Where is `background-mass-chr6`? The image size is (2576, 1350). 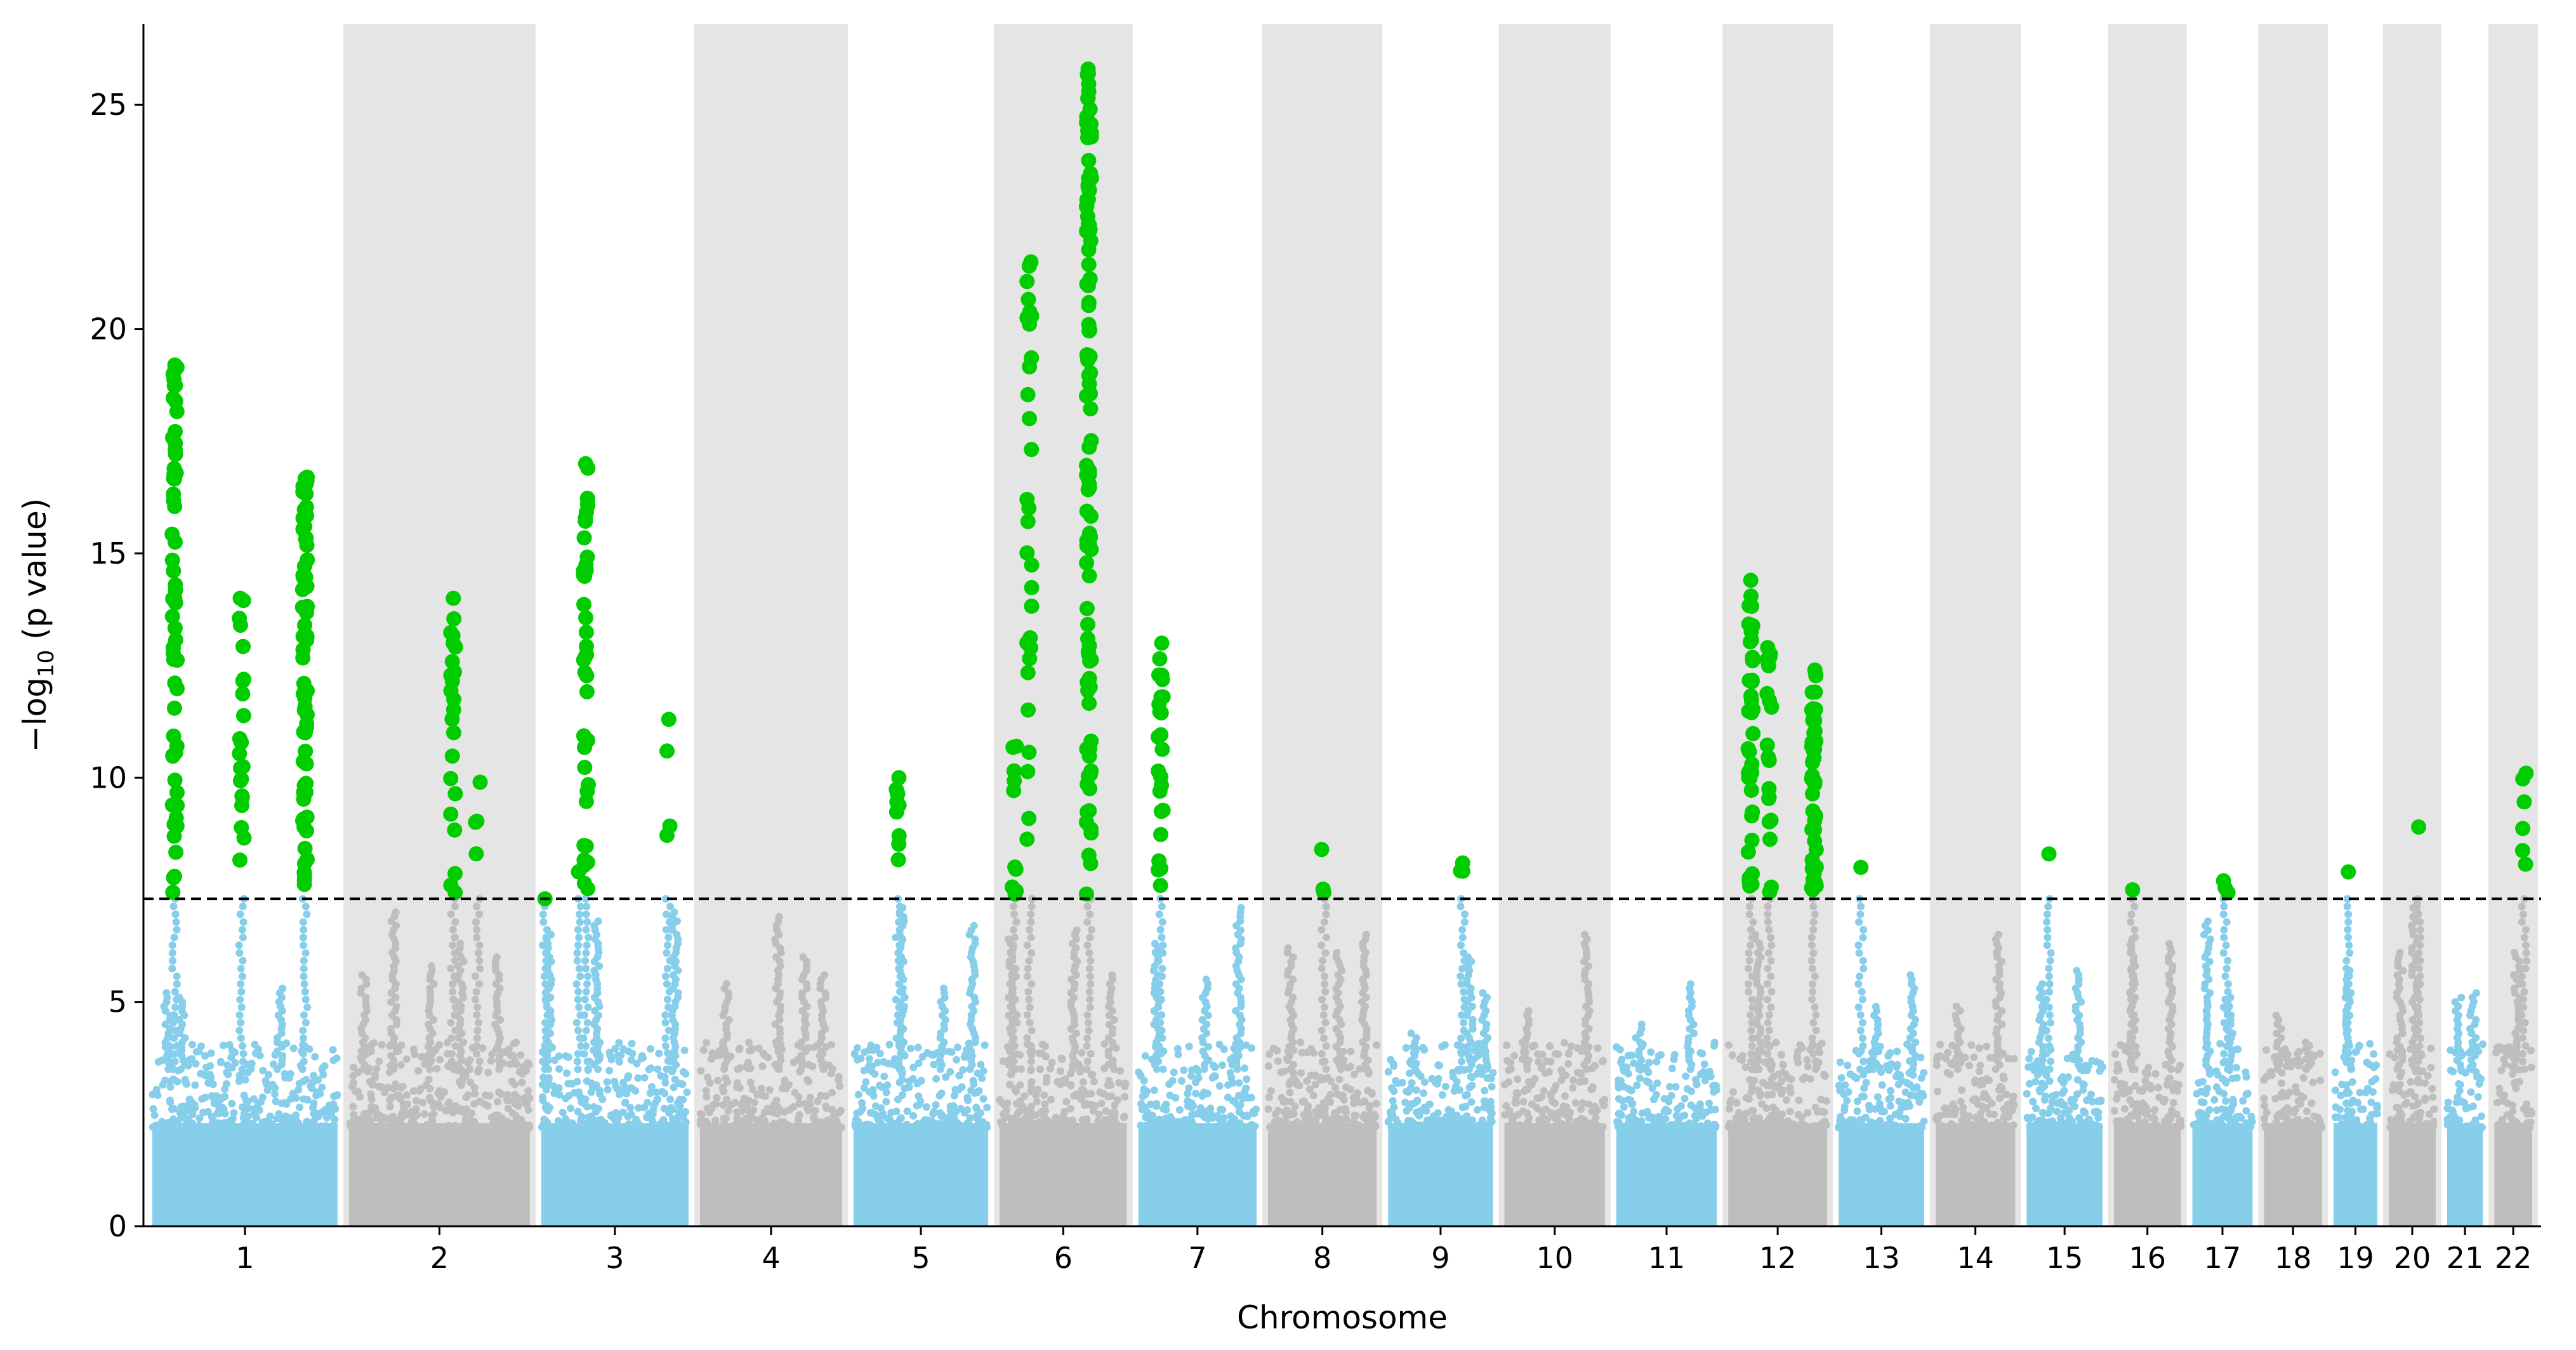
background-mass-chr6 is located at coordinates (1063, 1174).